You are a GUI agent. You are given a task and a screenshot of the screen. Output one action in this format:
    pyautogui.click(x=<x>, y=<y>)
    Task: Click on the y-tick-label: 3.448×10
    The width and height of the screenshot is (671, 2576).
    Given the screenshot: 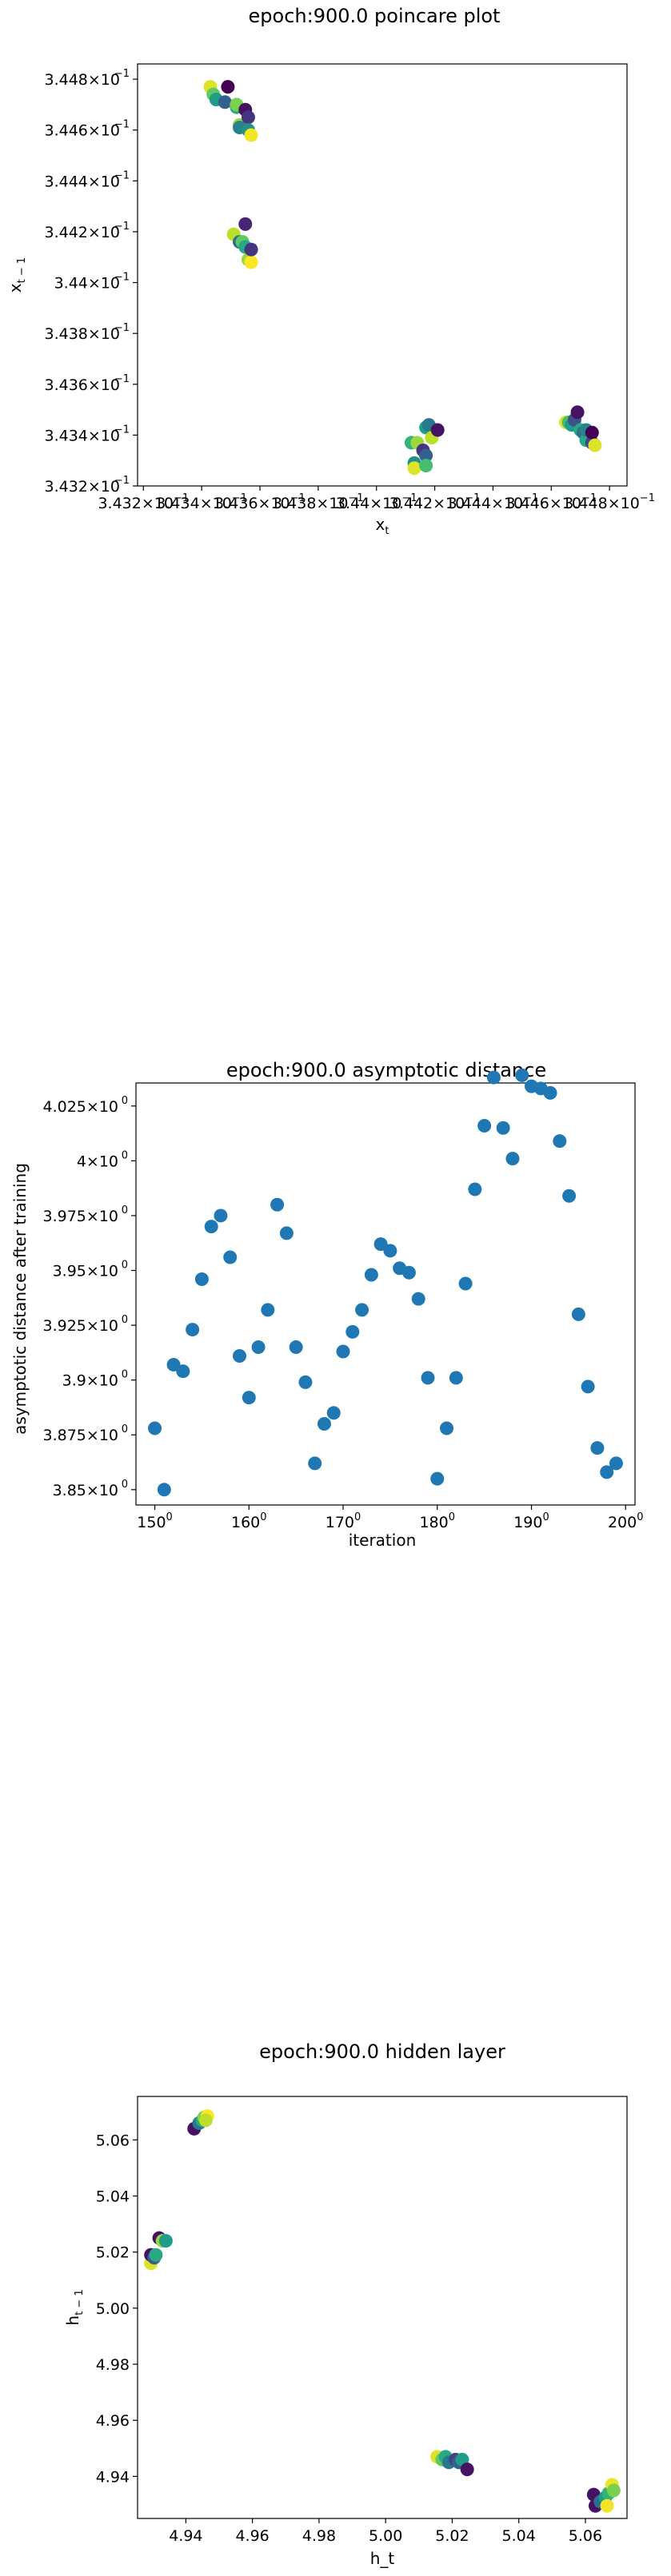 What is the action you would take?
    pyautogui.click(x=83, y=80)
    